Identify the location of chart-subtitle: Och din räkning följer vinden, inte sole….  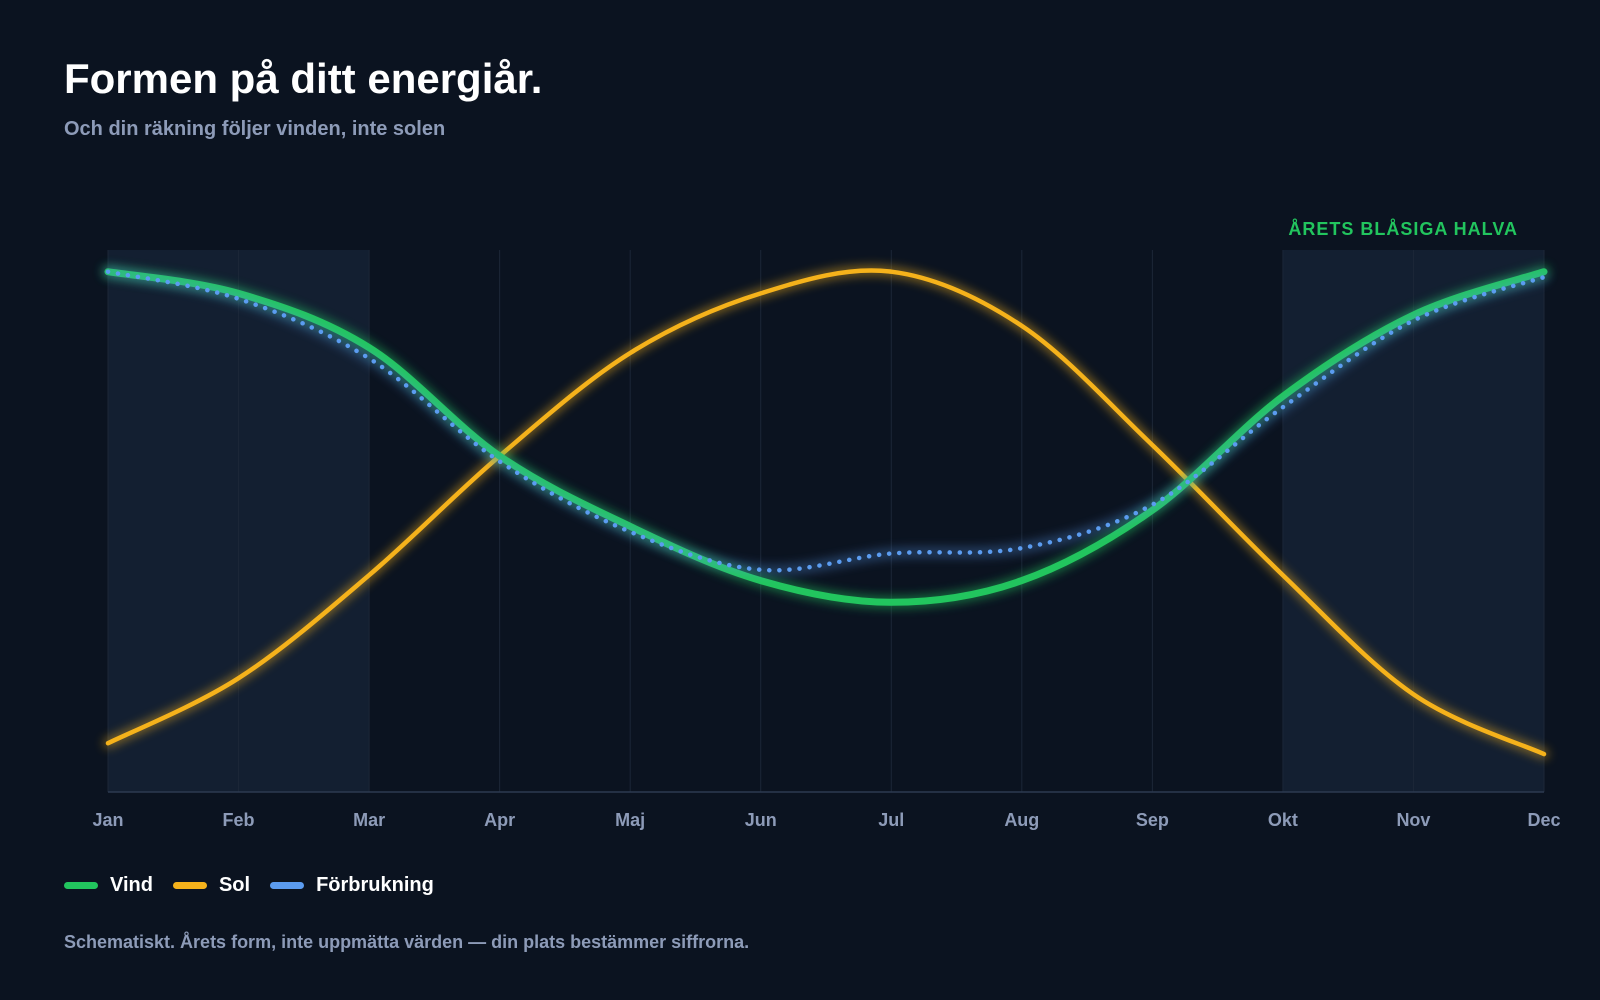
(255, 129).